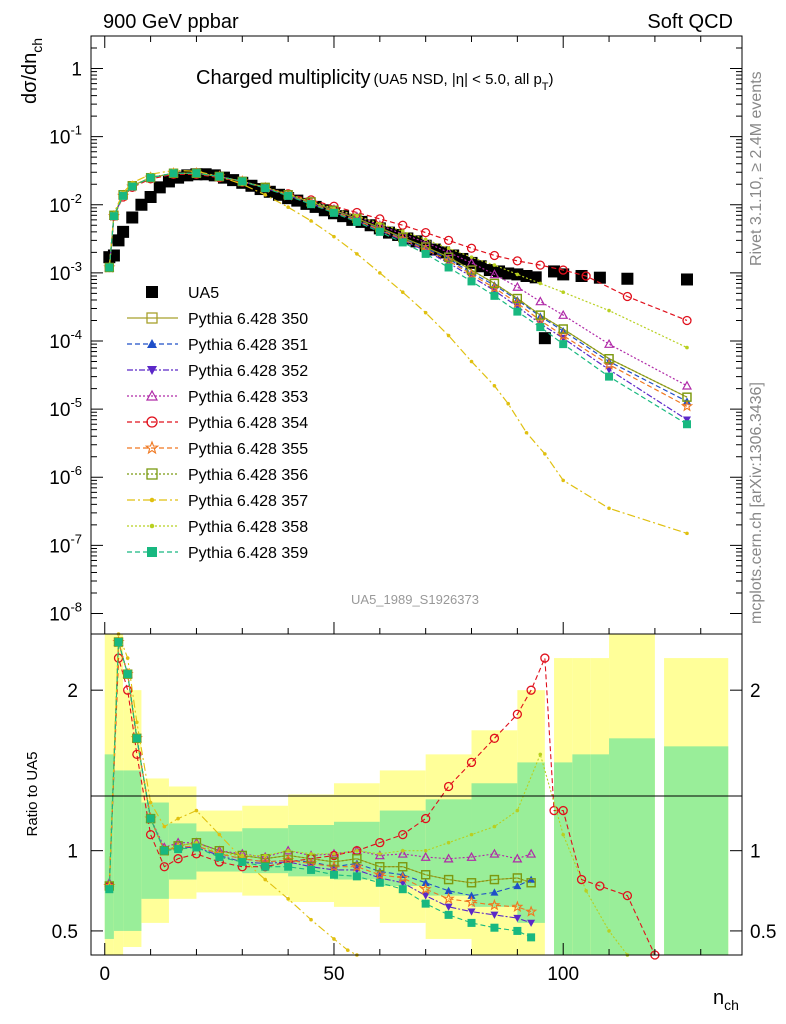 This screenshot has height=1024, width=786. What do you see at coordinates (690, 22) in the screenshot?
I see `header-right: Soft QCD` at bounding box center [690, 22].